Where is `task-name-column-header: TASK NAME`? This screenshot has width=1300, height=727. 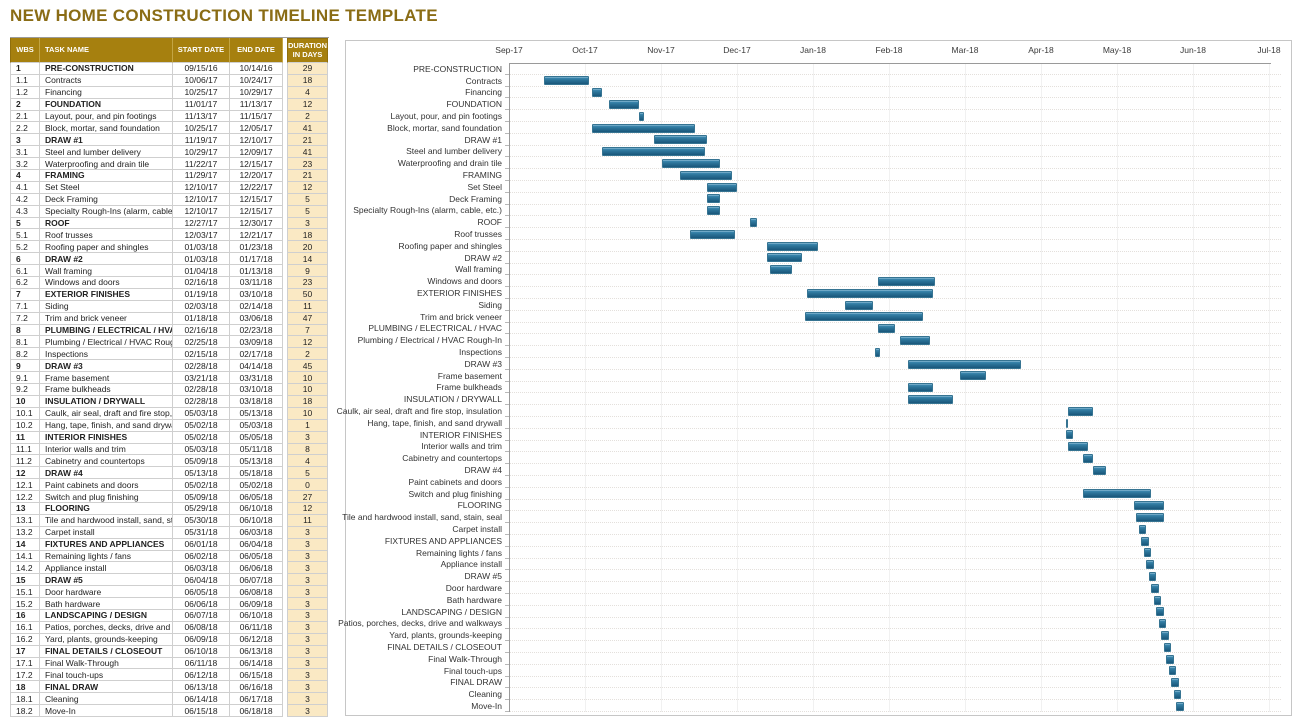 task-name-column-header: TASK NAME is located at coordinates (106, 50).